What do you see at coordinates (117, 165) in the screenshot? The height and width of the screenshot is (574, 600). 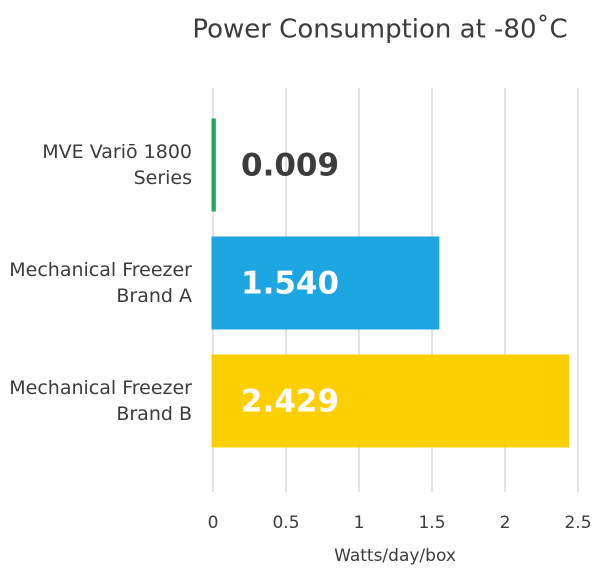 I see `y-tick-label: MVE Variō 1800 Series` at bounding box center [117, 165].